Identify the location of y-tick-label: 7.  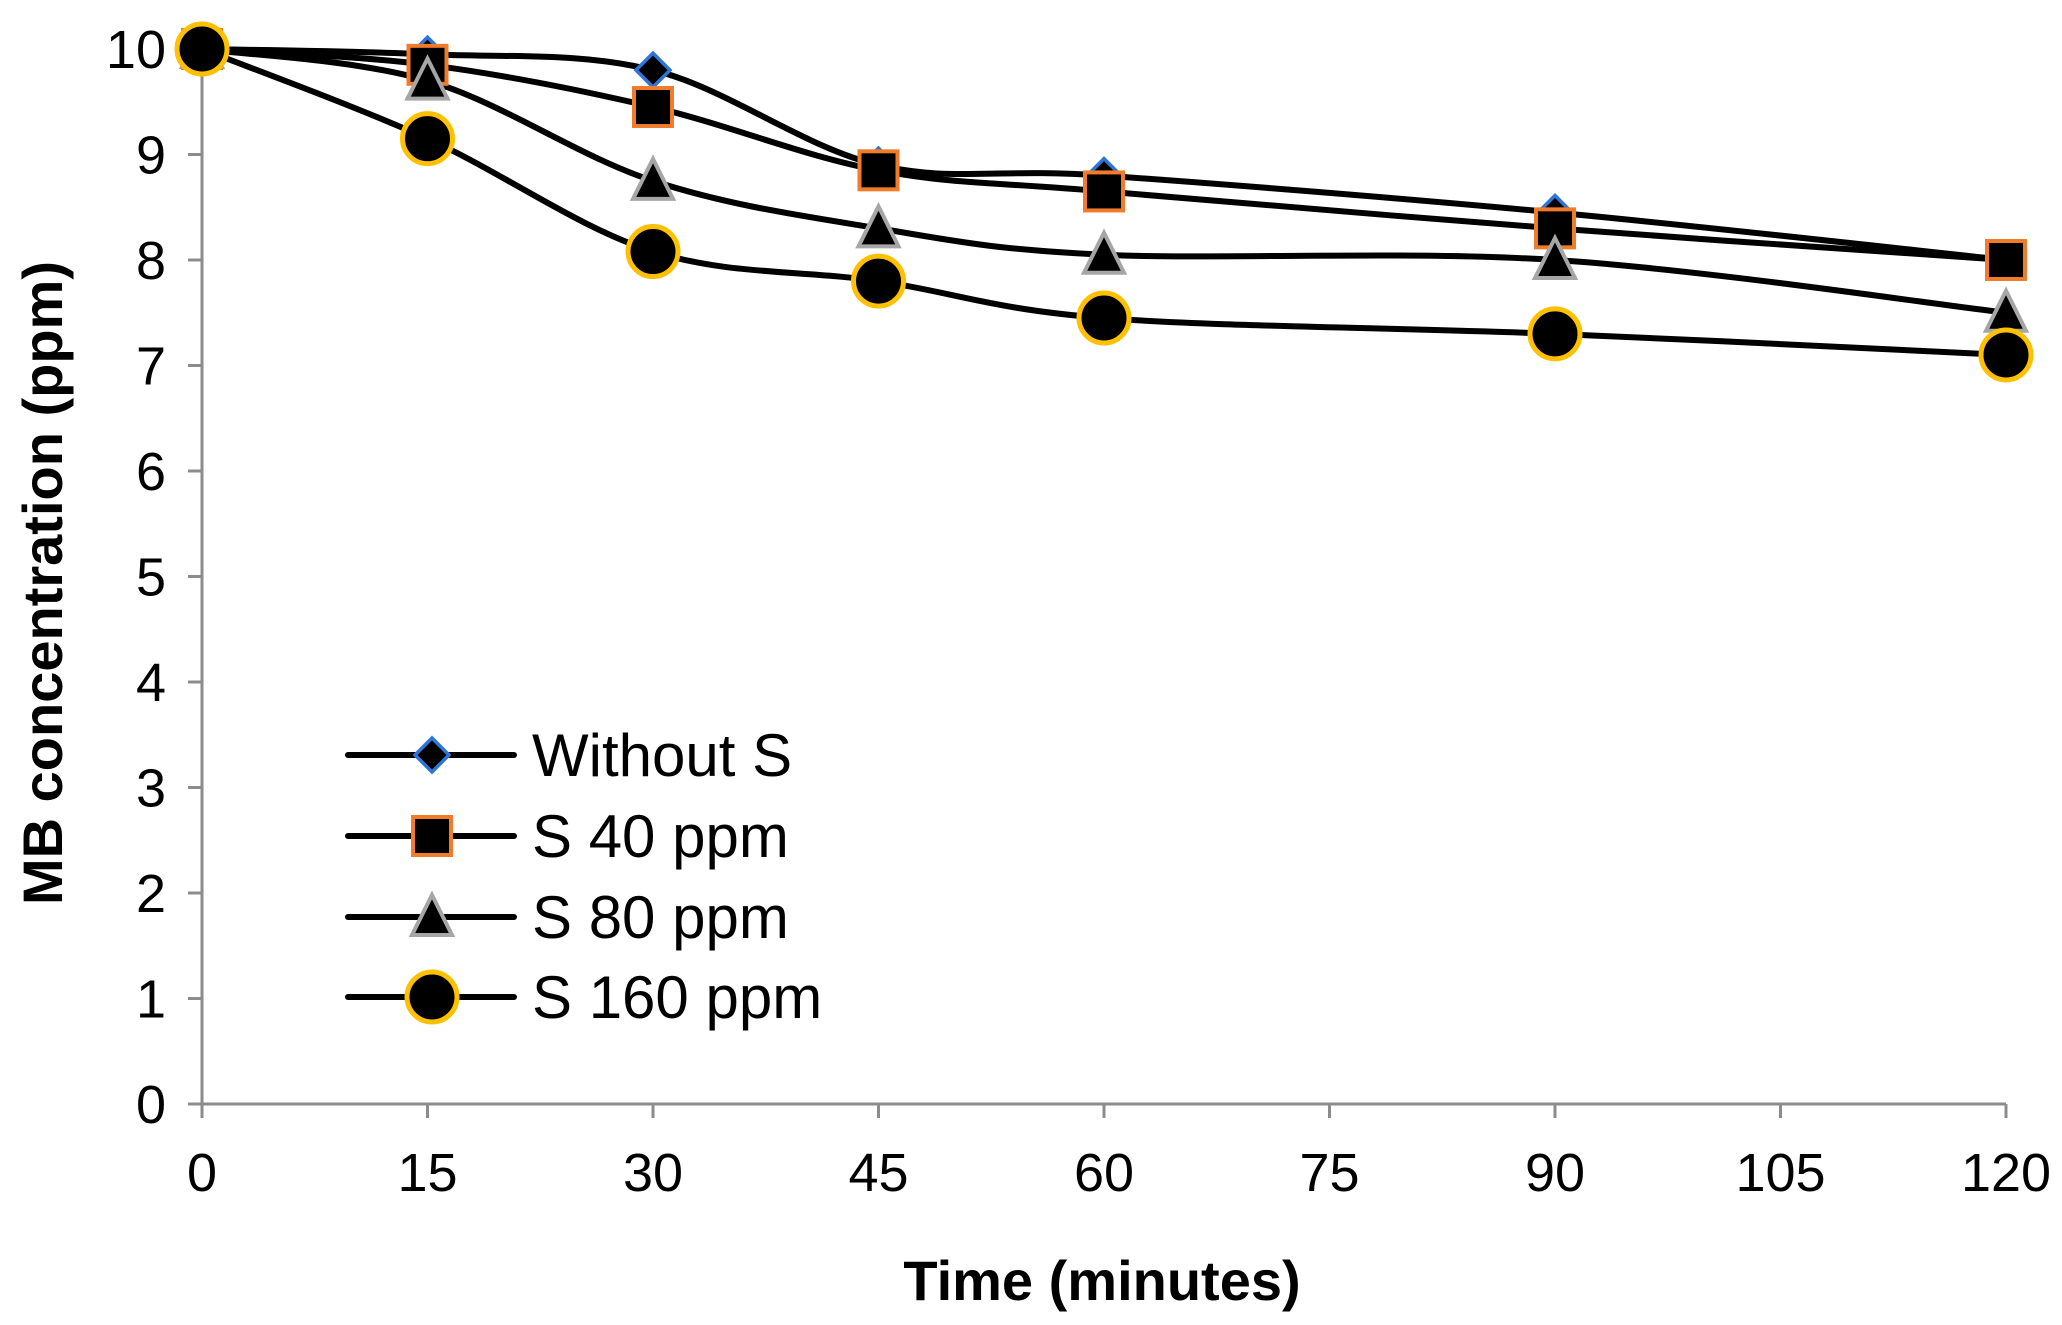
(151, 367).